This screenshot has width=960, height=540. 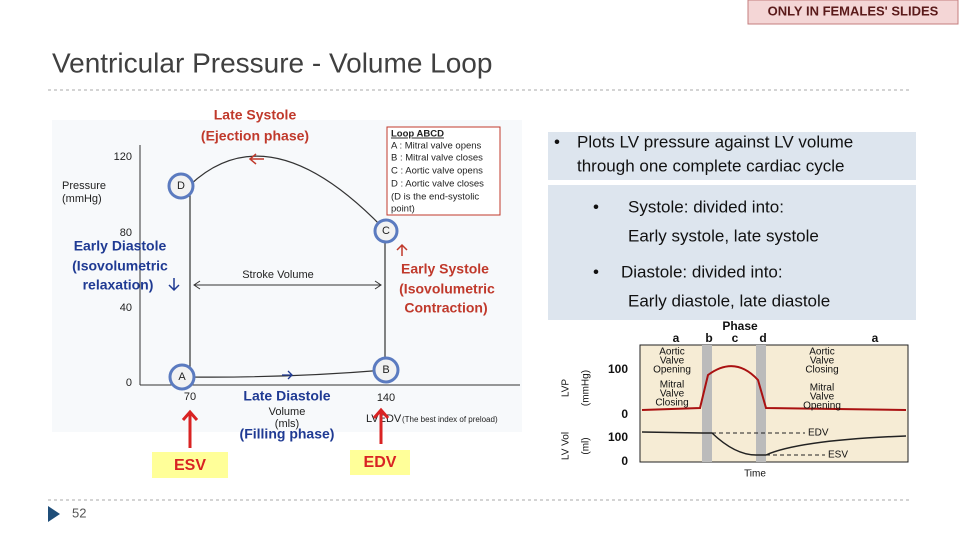 I want to click on y-axis-title: Pressure, so click(x=84, y=186).